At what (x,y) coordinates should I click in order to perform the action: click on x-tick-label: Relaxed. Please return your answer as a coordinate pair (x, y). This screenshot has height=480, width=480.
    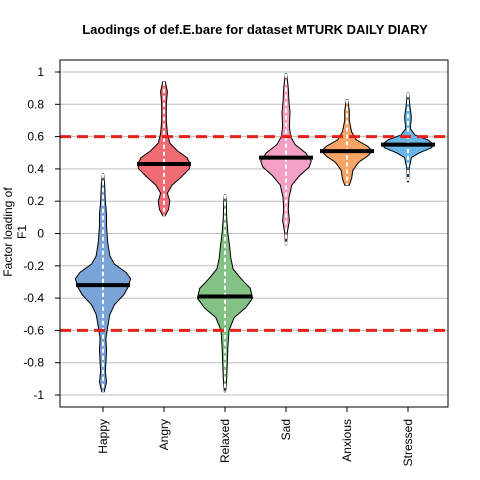
    Looking at the image, I should click on (225, 441).